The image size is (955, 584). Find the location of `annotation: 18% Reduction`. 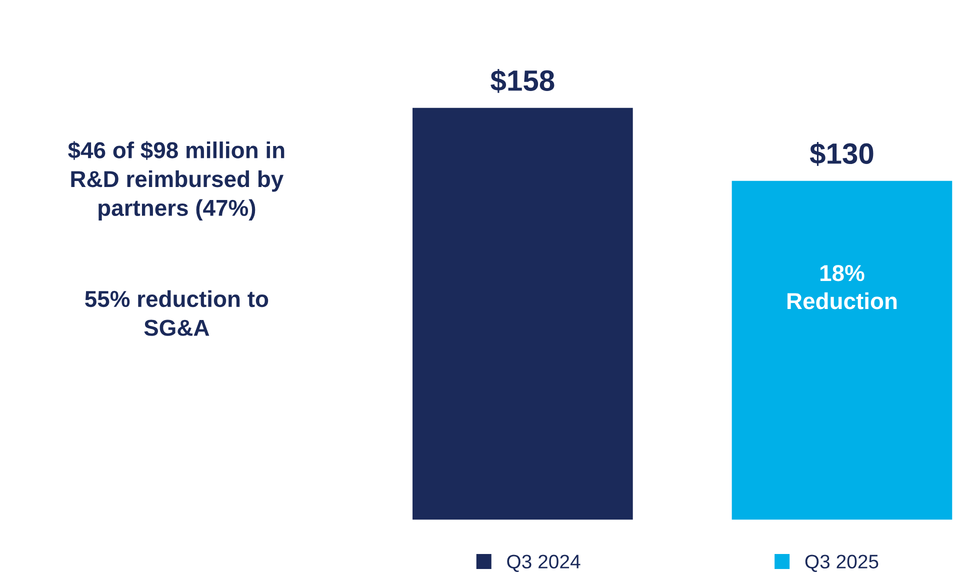

annotation: 18% Reduction is located at coordinates (842, 287).